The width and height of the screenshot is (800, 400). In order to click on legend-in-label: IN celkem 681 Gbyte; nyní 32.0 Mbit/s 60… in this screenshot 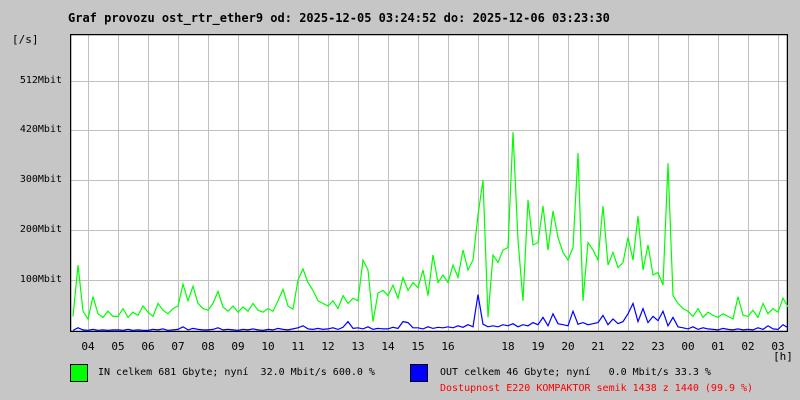, I will do `click(236, 372)`.